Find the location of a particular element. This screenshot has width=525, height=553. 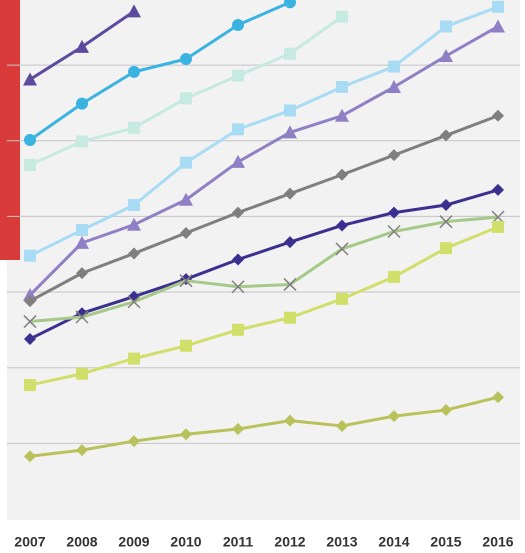

x-axis: 2007 2008 2009 2010 2011 2012 2013 2014 2015 2016 is located at coordinates (263, 542).